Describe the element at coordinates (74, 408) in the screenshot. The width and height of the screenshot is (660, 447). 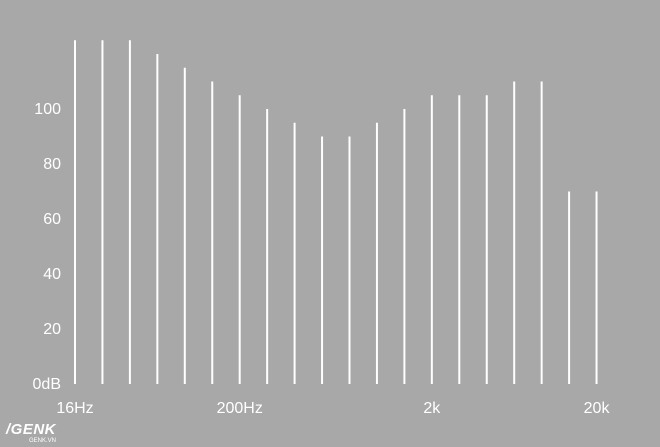
I see `x-tick-label: 16Hz` at that location.